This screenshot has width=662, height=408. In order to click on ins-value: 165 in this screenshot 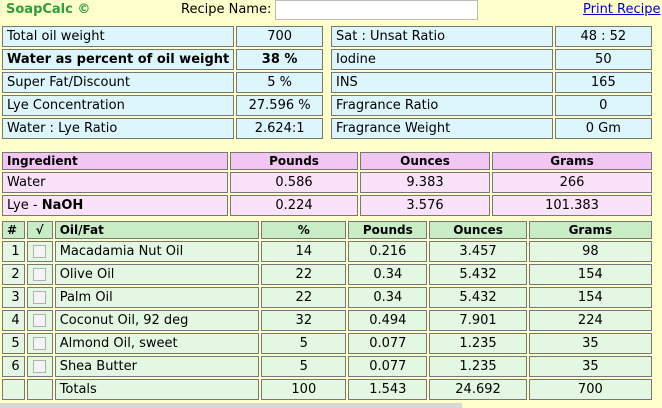, I will do `click(603, 82)`.